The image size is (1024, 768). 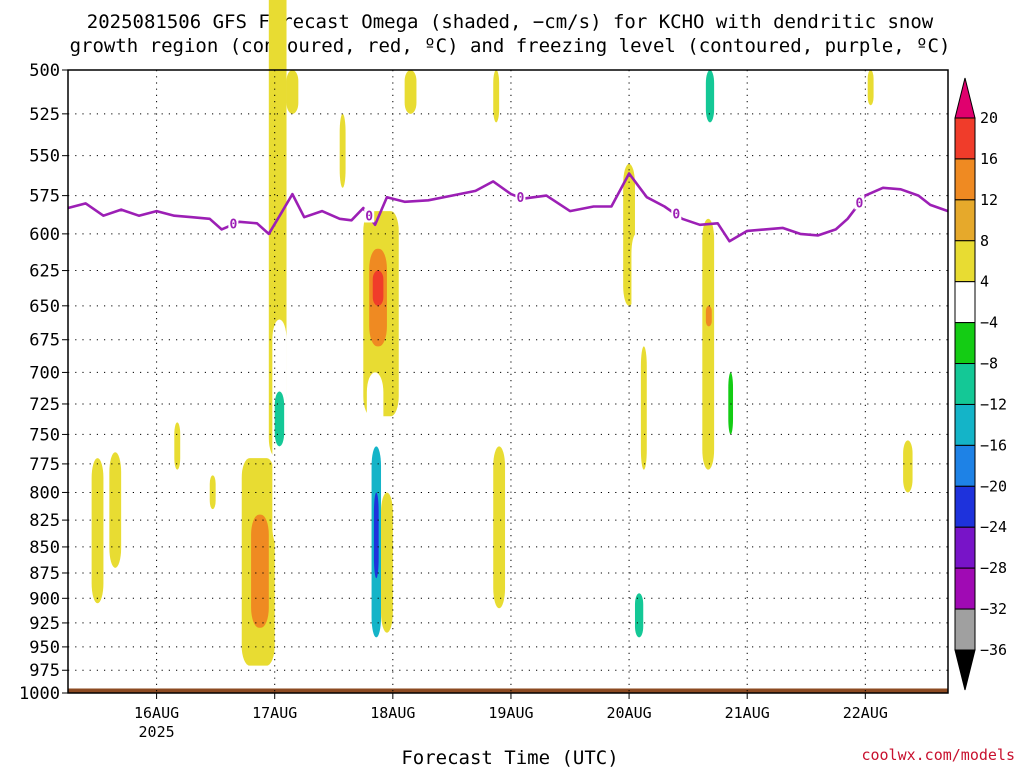 What do you see at coordinates (993, 445) in the screenshot?
I see `colorbar-tick-label: −16` at bounding box center [993, 445].